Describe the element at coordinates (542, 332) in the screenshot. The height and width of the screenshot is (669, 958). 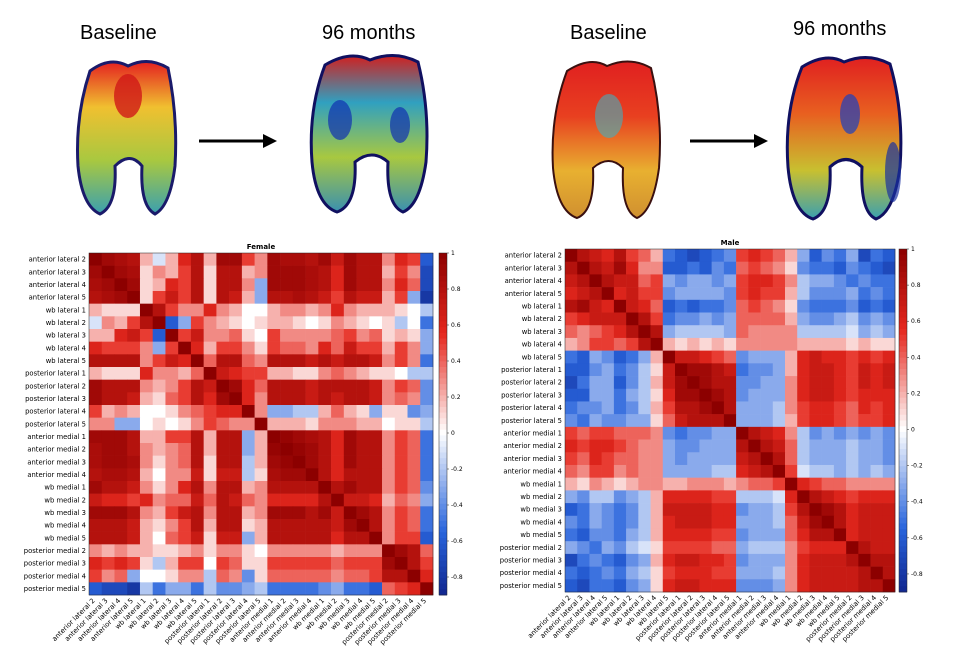
I see `y-tick-label: wb lateral 3` at that location.